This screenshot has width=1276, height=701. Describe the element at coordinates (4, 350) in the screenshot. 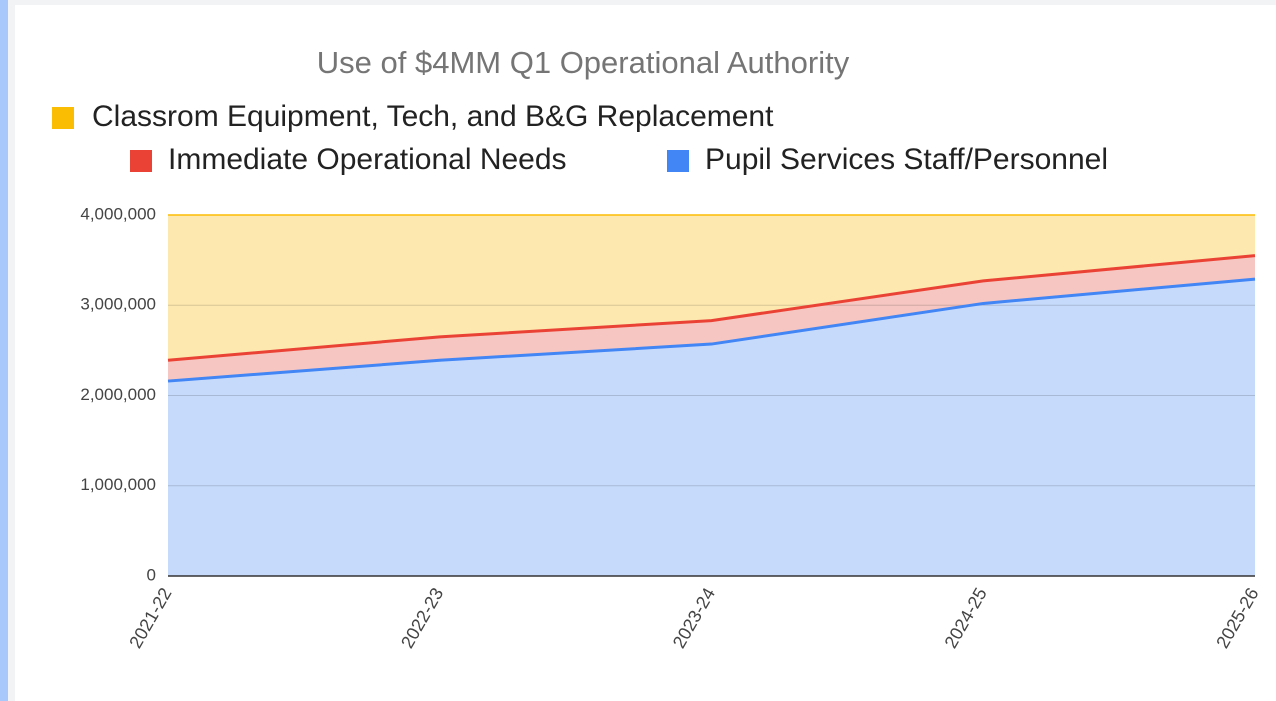

I see `sheet-edge` at that location.